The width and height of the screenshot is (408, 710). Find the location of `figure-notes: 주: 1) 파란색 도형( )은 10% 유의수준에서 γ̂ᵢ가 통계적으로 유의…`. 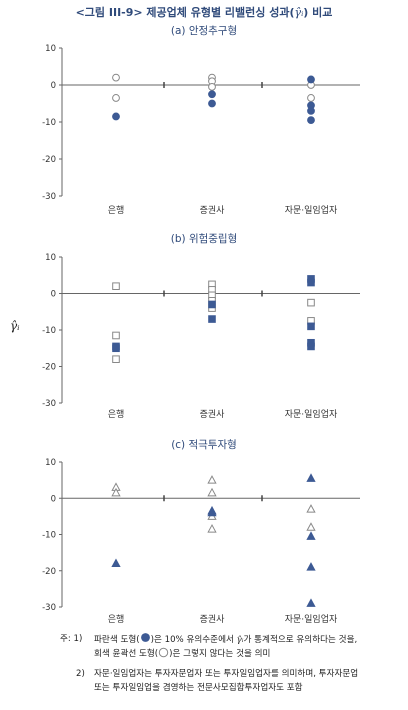

figure-notes: 주: 1) 파란색 도형( )은 10% 유의수준에서 γ̂ᵢ가 통계적으로 유의… is located at coordinates (232, 663).